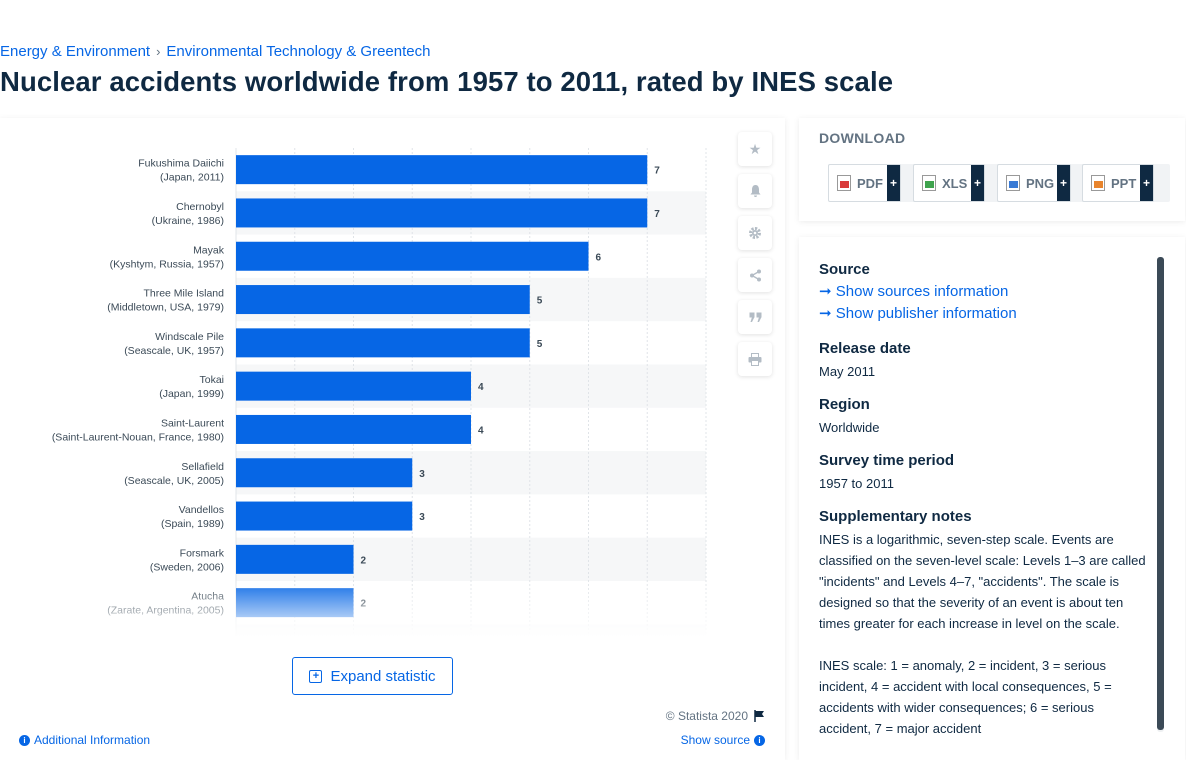 The width and height of the screenshot is (1186, 760). What do you see at coordinates (955, 183) in the screenshot?
I see `download-xls-label: XLS` at bounding box center [955, 183].